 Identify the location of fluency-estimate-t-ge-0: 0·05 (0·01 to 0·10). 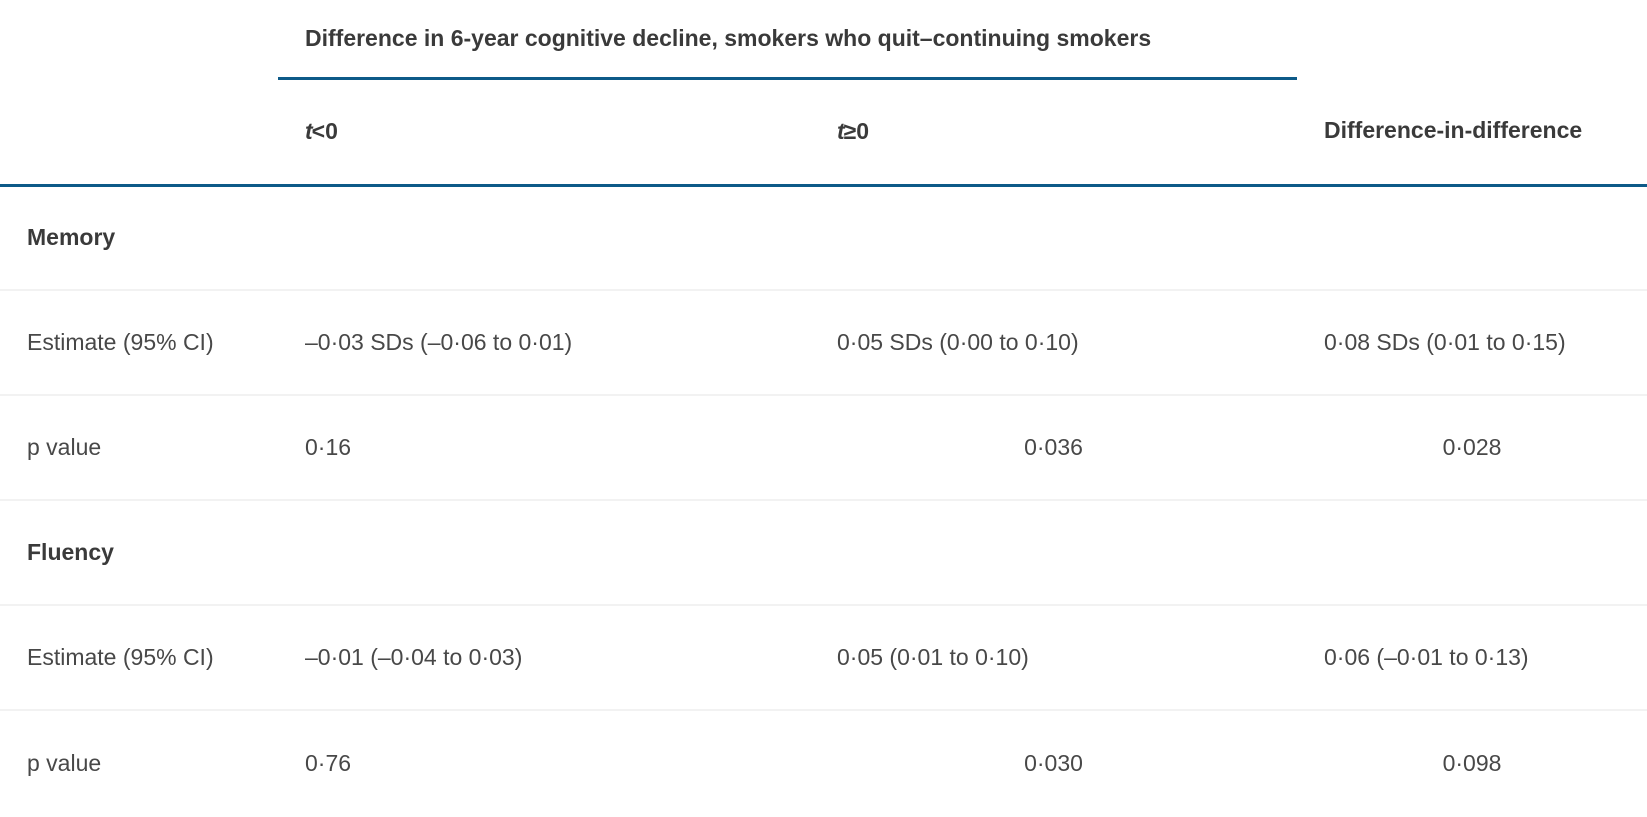
(1053, 657).